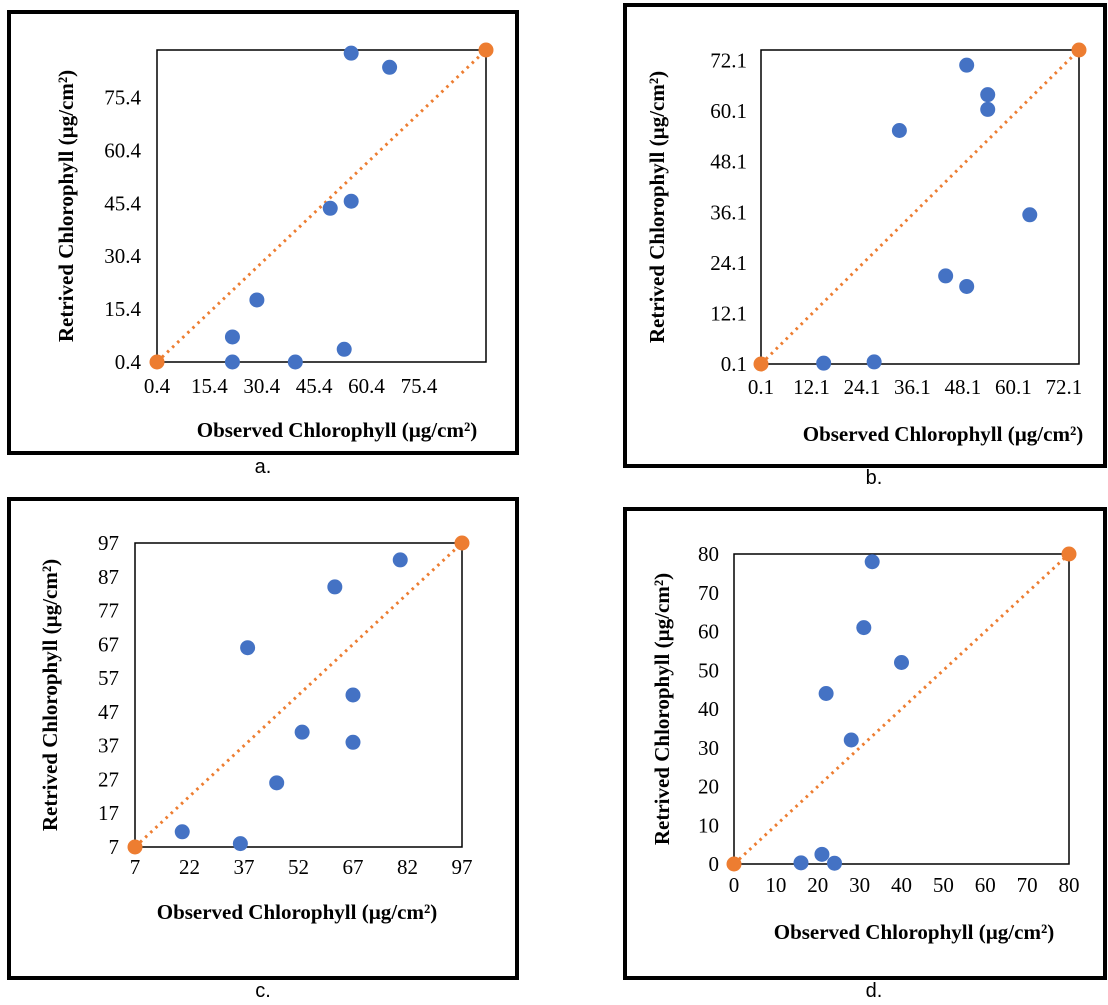 The image size is (1108, 1005). I want to click on x-tick-label-b: 0.1, so click(761, 387).